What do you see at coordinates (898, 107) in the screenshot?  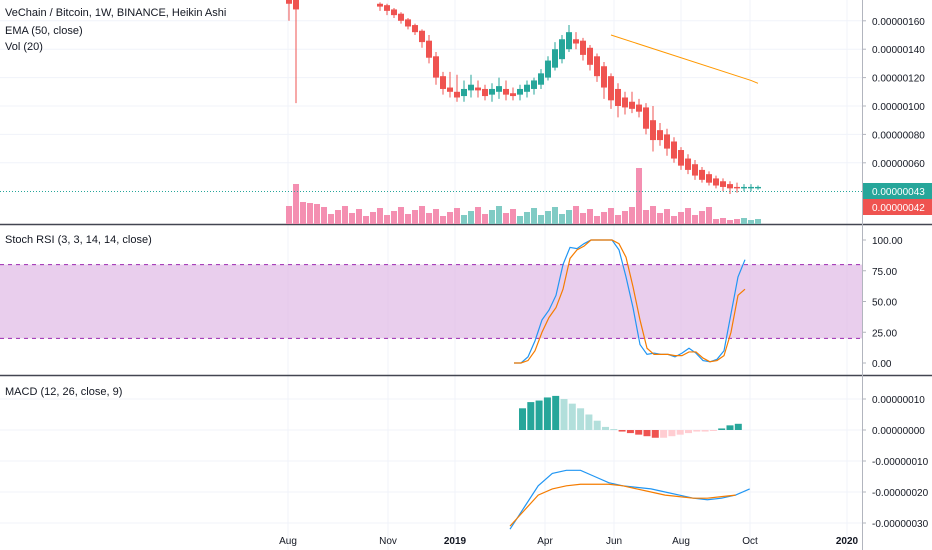 I see `price-tick-label: 0.00000100` at bounding box center [898, 107].